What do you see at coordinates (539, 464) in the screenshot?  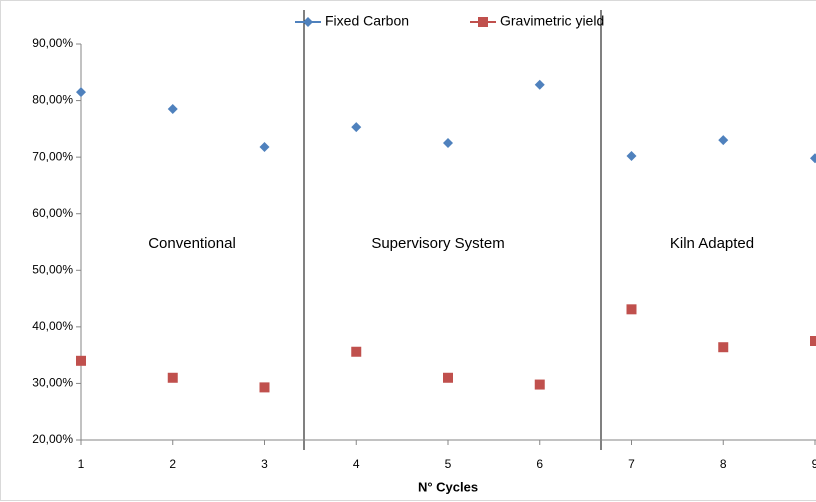 I see `x-tick-label: 6` at bounding box center [539, 464].